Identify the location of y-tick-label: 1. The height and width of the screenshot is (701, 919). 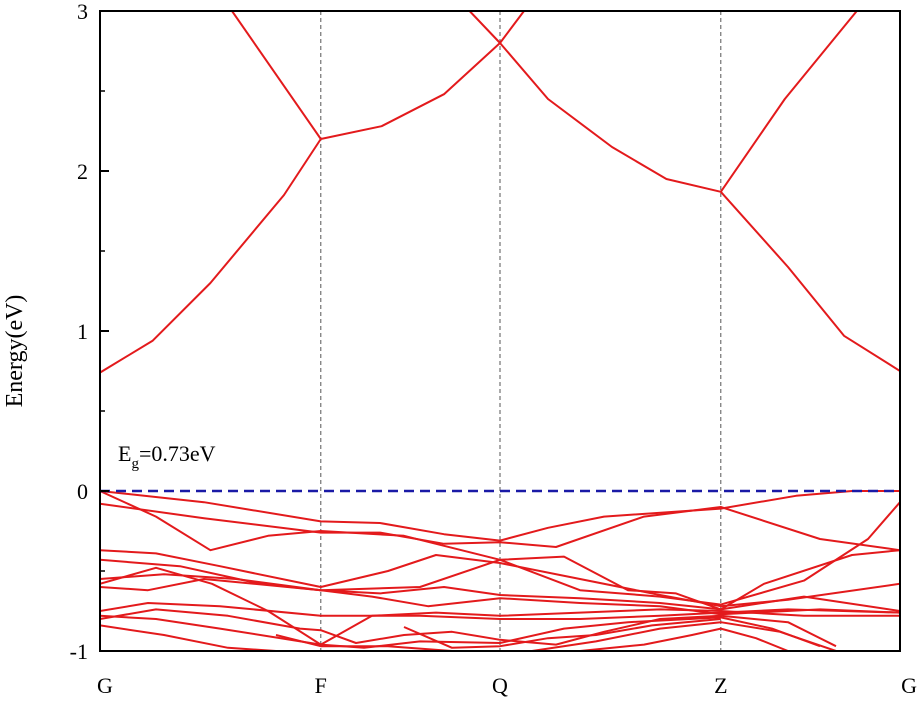
(82, 331).